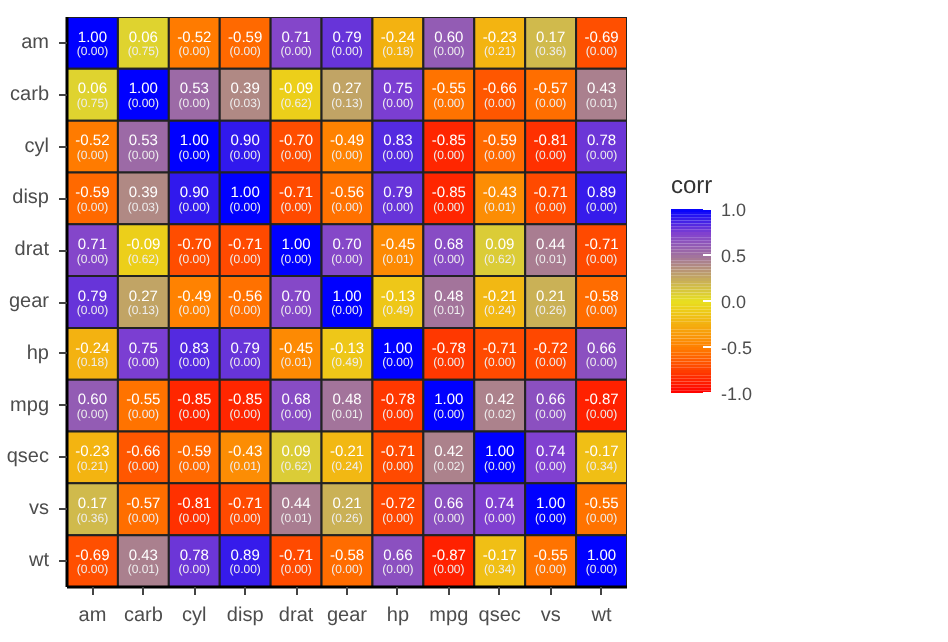 This screenshot has height=642, width=948. I want to click on y-tick-label: vs, so click(39, 509).